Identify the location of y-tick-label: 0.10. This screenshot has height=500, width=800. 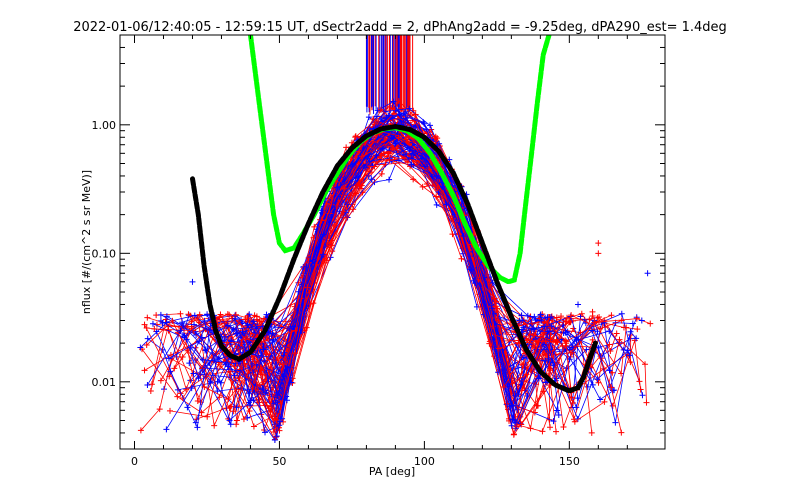
(104, 253).